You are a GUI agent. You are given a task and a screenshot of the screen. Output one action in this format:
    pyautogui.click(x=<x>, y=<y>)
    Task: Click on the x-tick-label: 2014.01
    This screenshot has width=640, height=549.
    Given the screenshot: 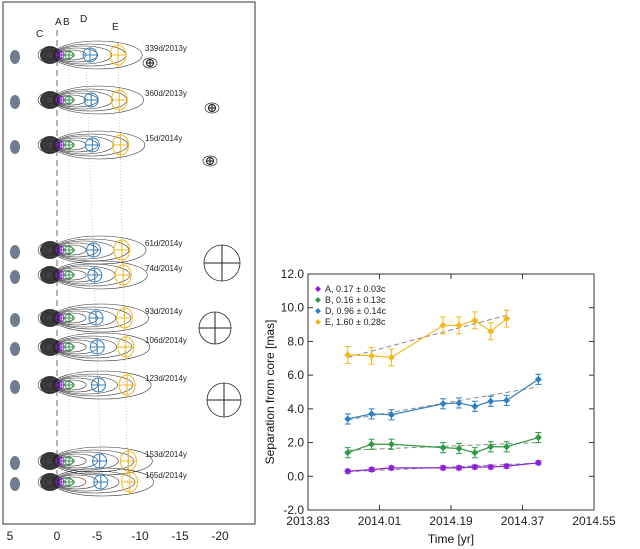 What is the action you would take?
    pyautogui.click(x=380, y=521)
    